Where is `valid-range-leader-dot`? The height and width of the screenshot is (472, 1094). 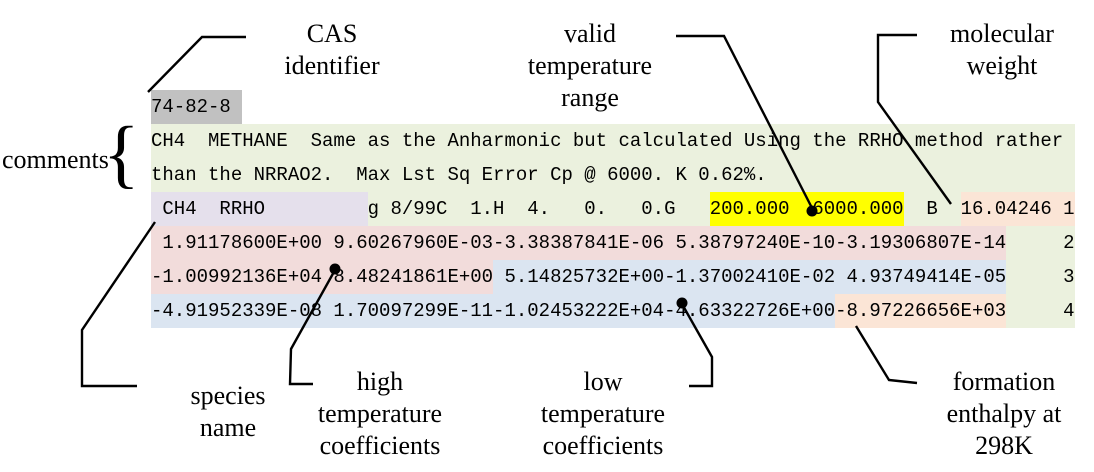
valid-range-leader-dot is located at coordinates (812, 211).